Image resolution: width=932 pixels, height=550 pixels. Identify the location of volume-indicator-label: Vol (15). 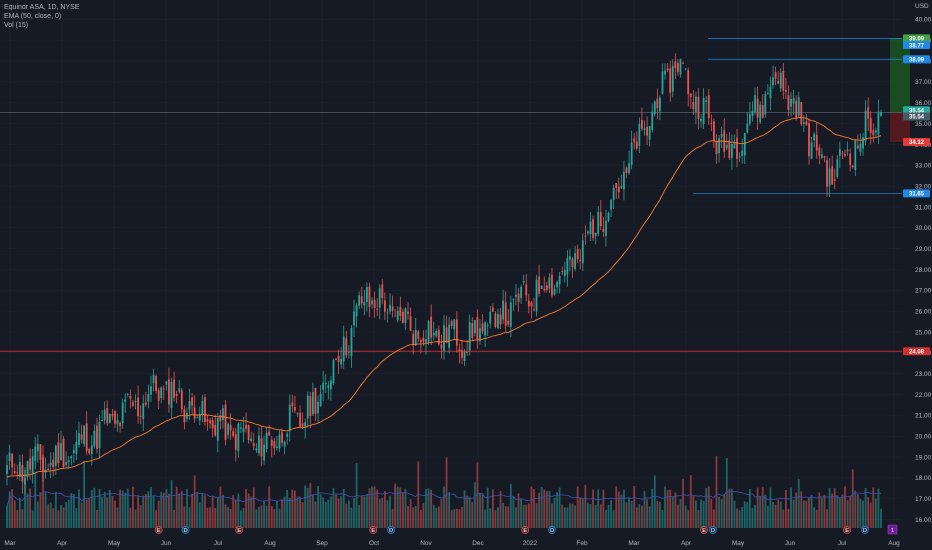
(16, 25).